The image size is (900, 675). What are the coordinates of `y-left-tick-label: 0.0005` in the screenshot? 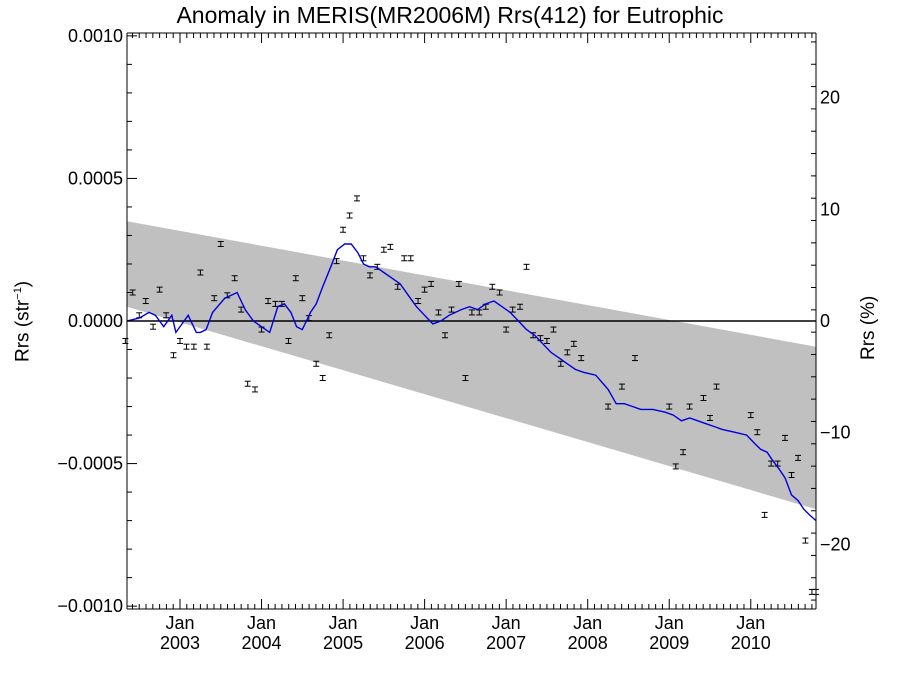 It's located at (95, 178).